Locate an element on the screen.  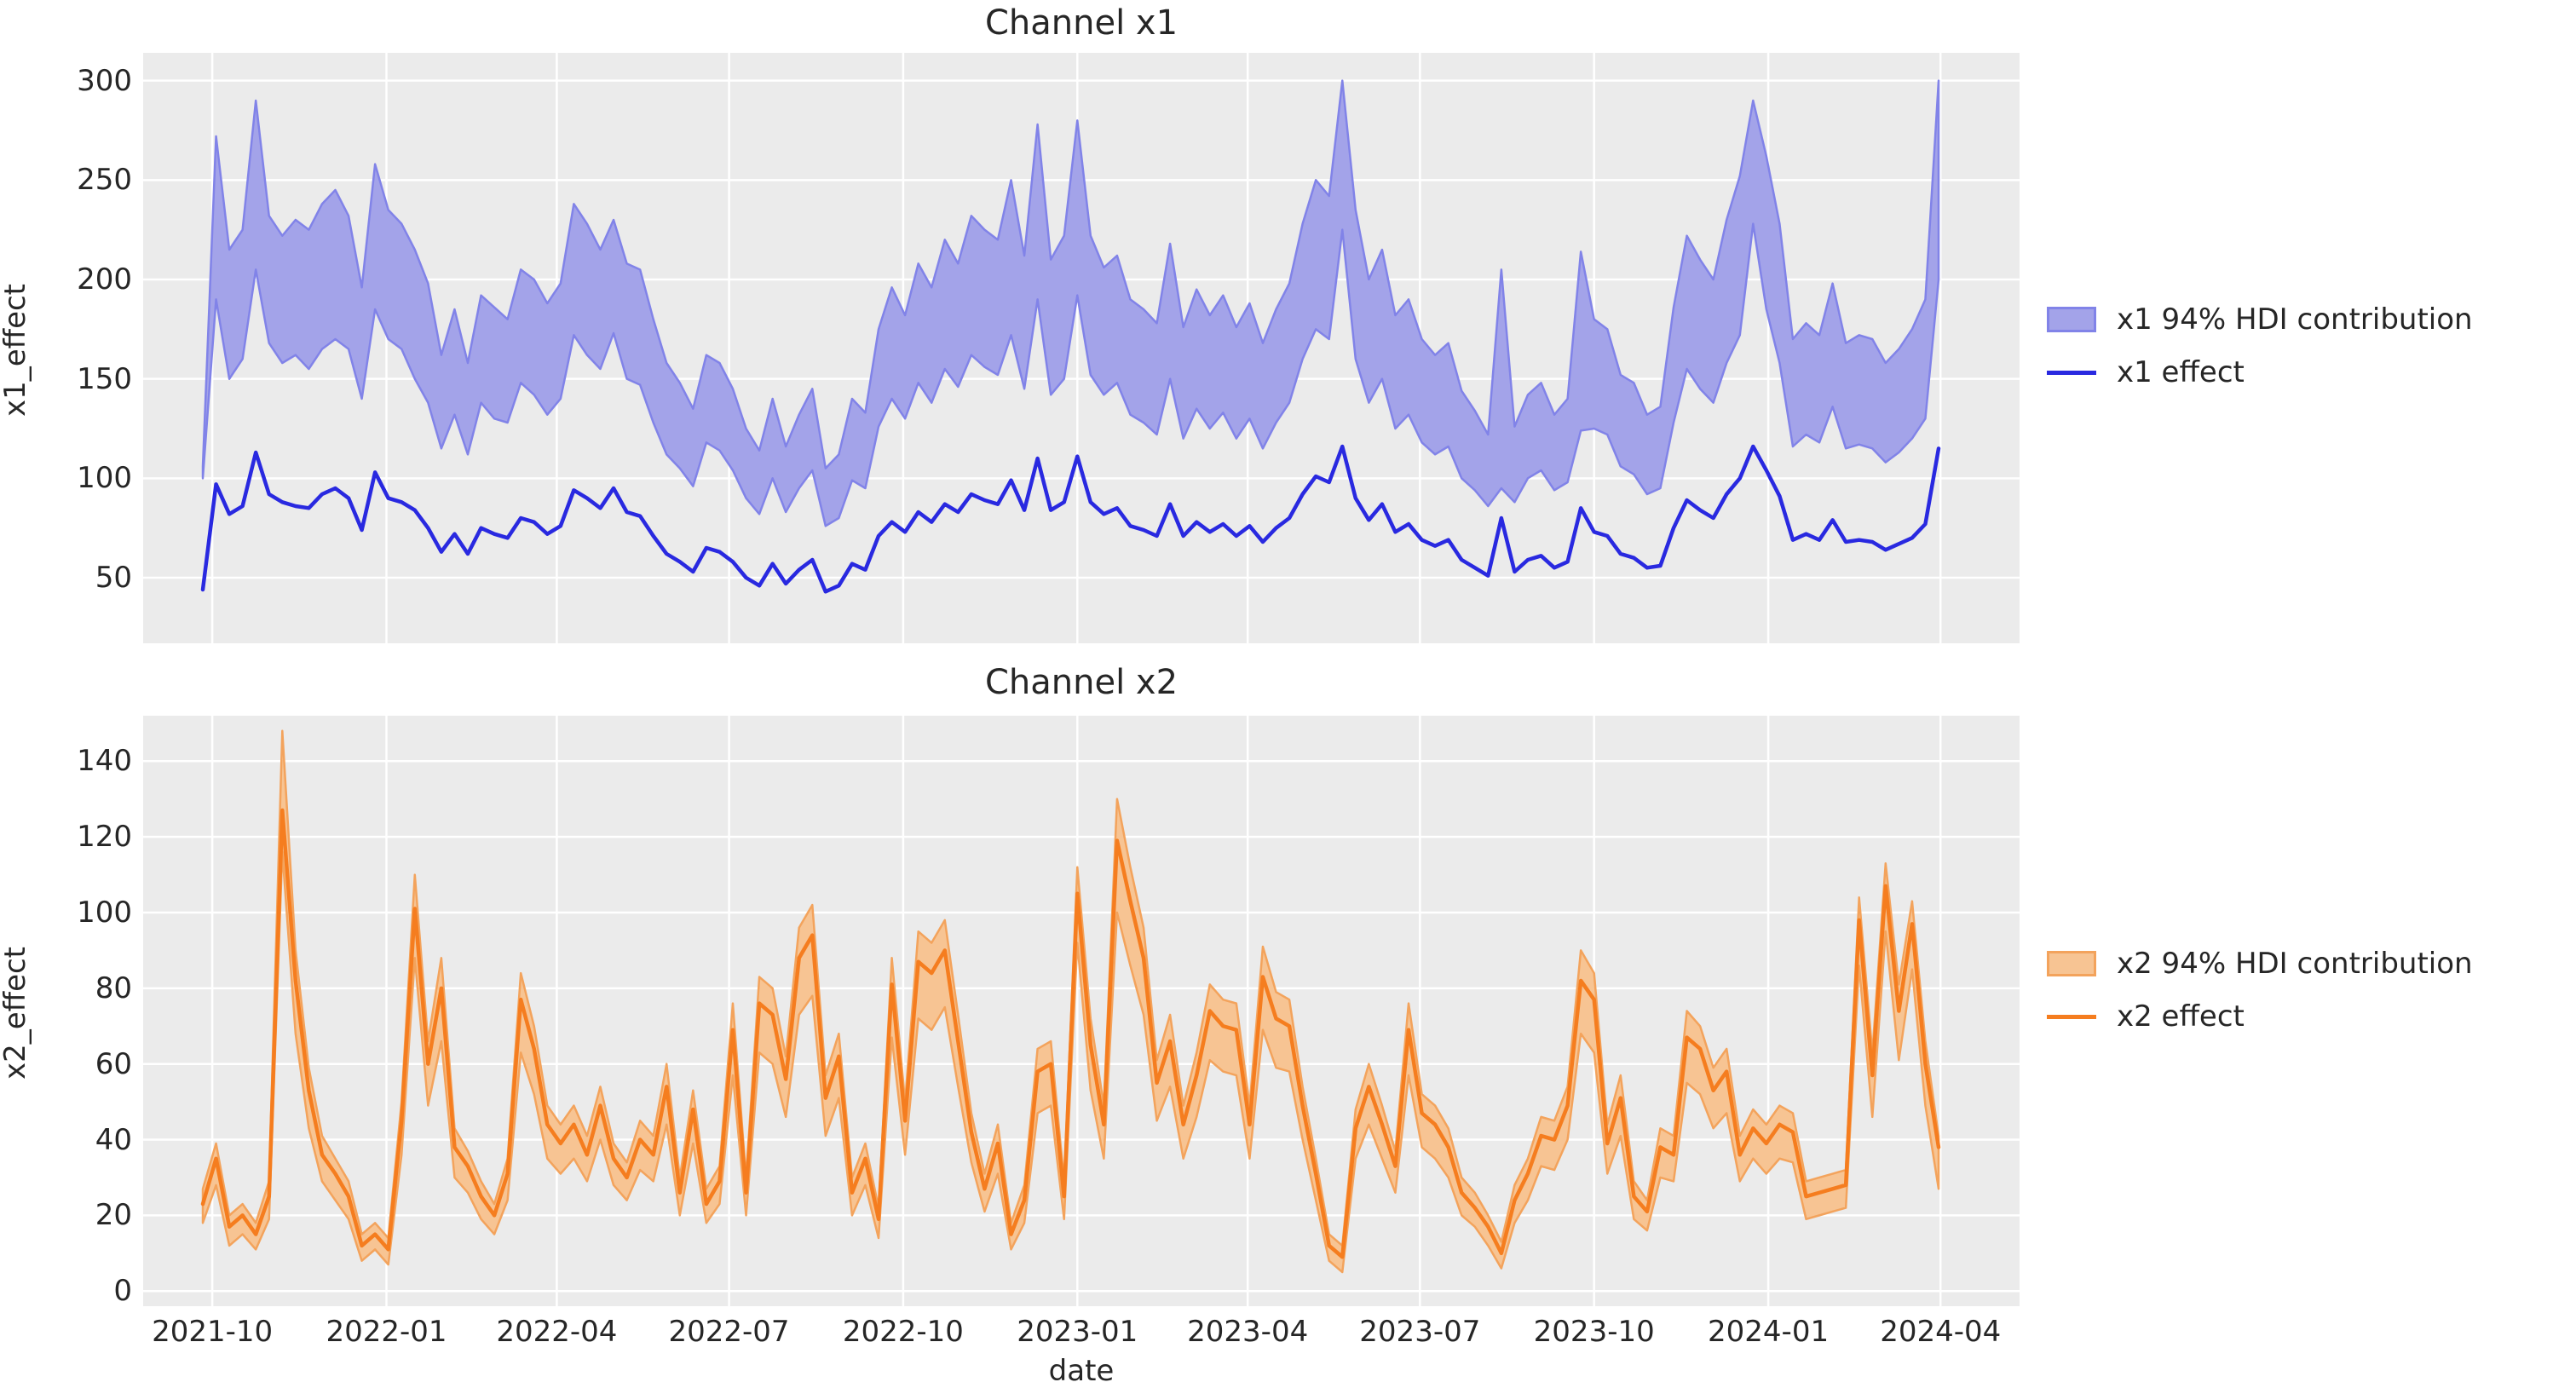
x-tick-label: 2023-01 is located at coordinates (1077, 1332).